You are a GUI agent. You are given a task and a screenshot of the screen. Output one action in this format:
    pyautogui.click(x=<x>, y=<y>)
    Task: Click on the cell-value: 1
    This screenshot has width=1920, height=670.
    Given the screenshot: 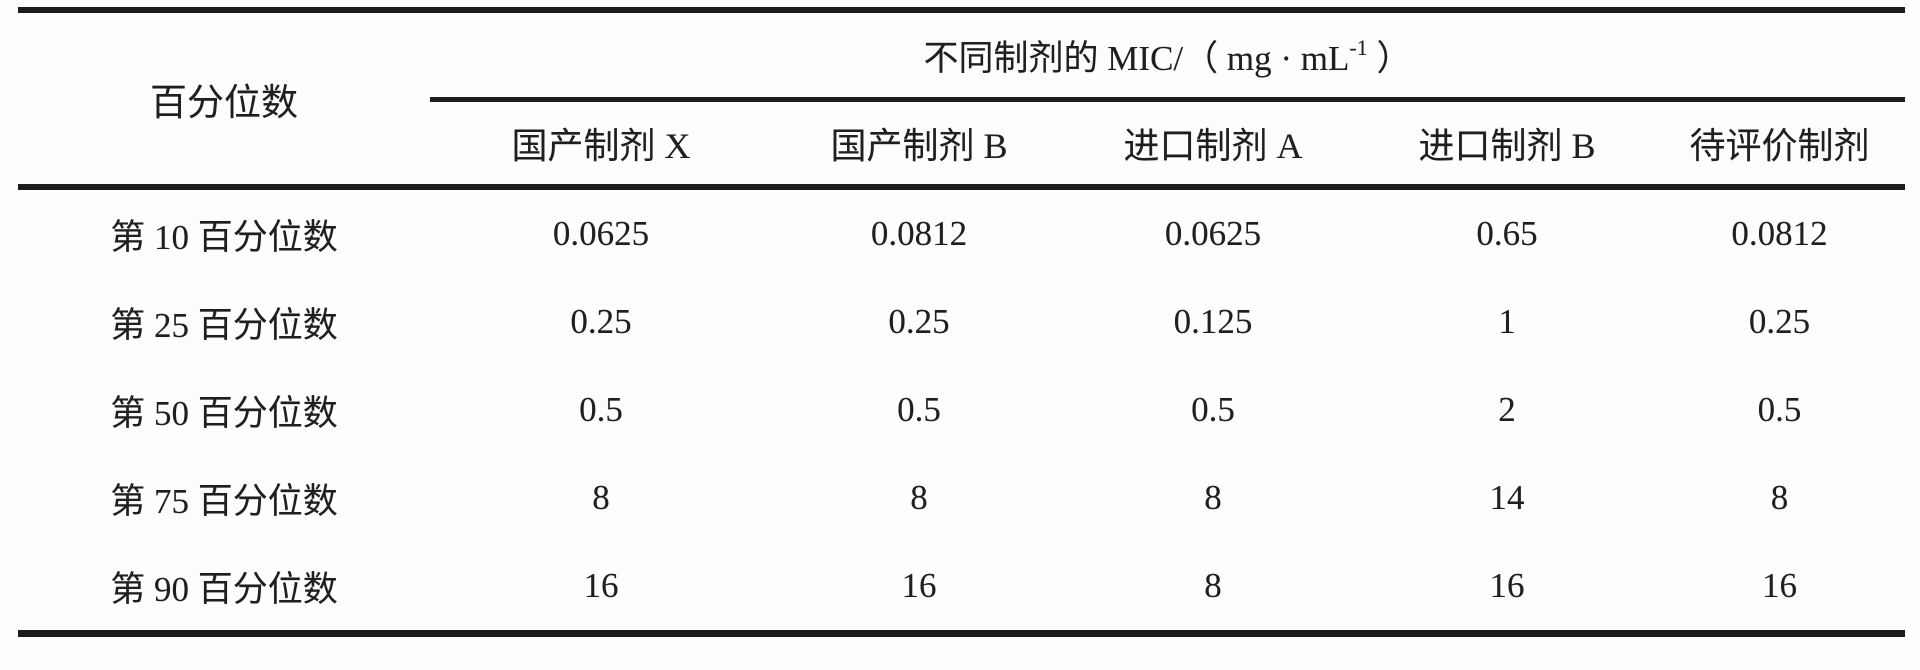 What is the action you would take?
    pyautogui.click(x=1507, y=321)
    